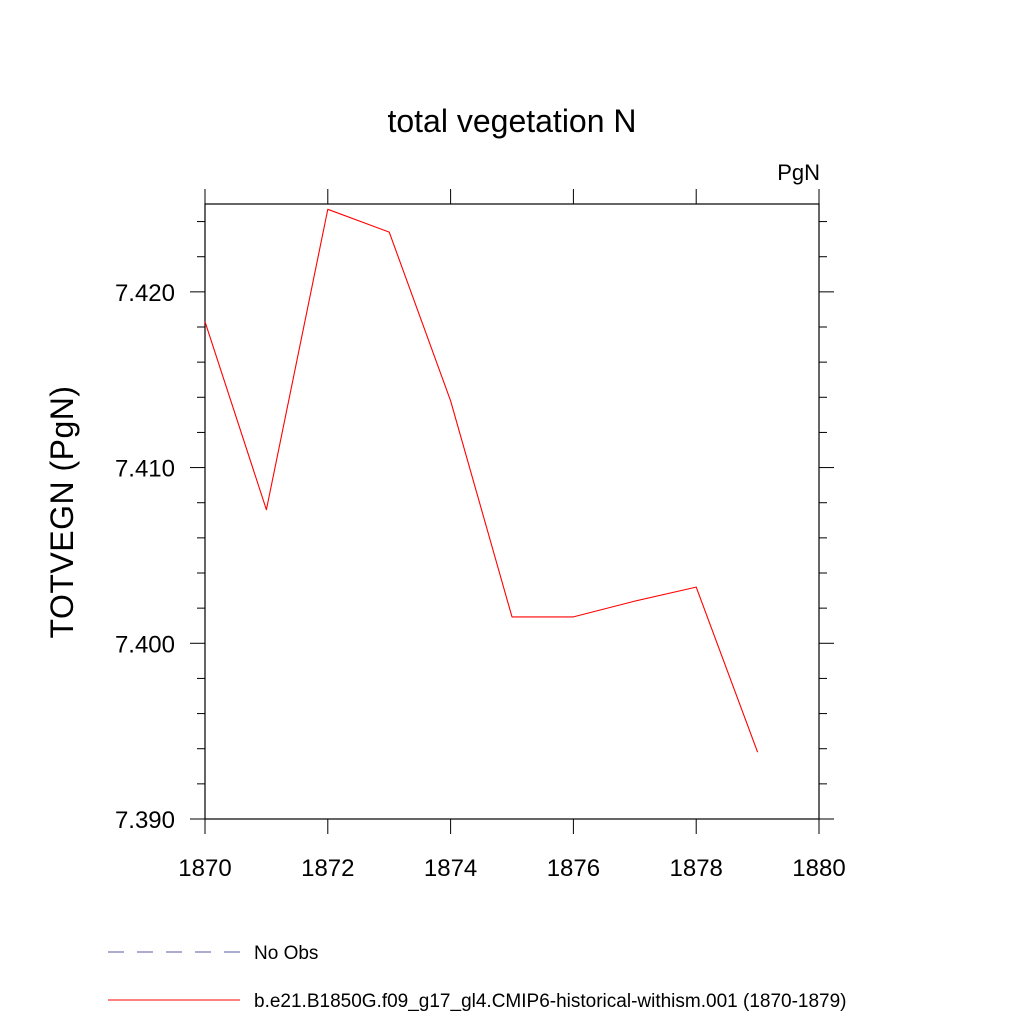 This screenshot has width=1024, height=1024. I want to click on y-tick-label: 7.400, so click(145, 644).